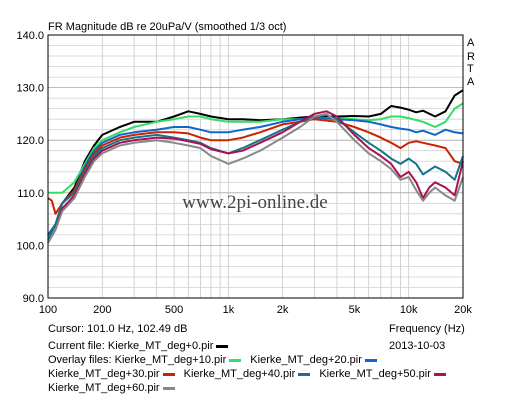  I want to click on x-tick-label: 5k, so click(355, 310).